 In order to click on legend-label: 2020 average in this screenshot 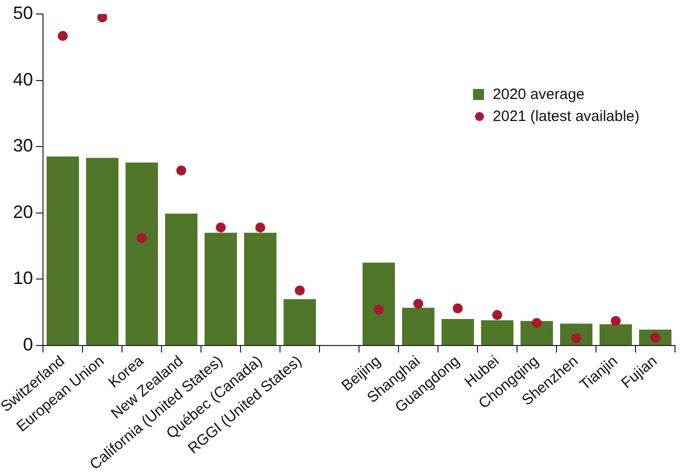, I will do `click(538, 94)`.